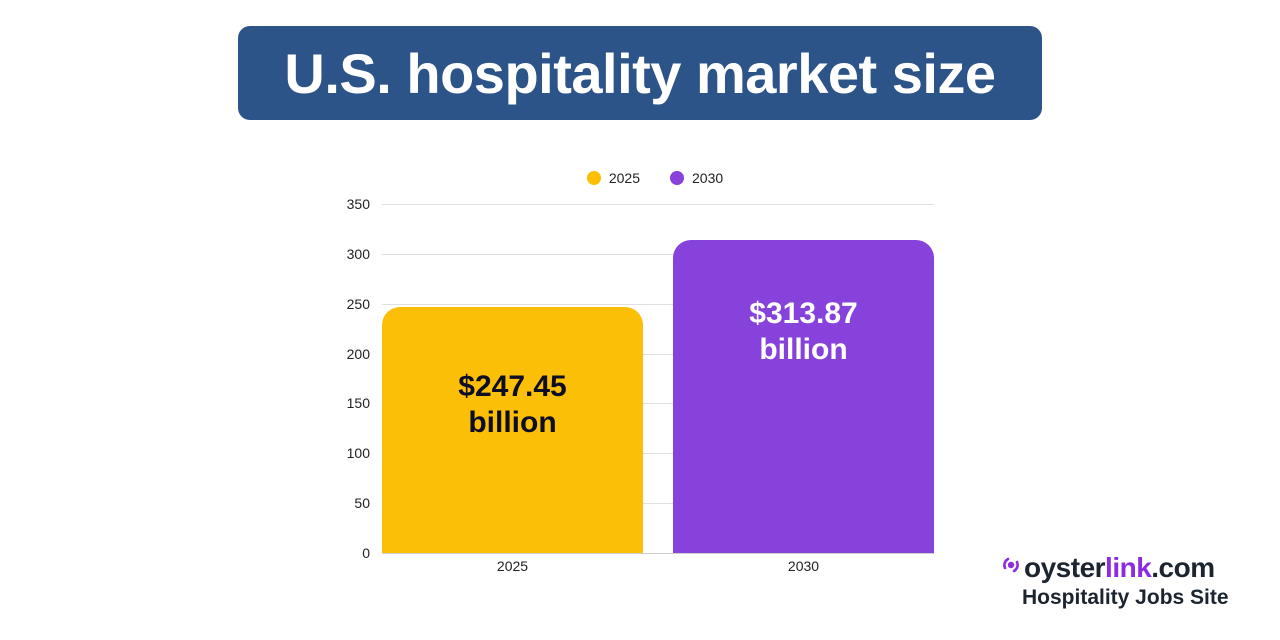  Describe the element at coordinates (366, 553) in the screenshot. I see `y-tick-label: 0` at that location.